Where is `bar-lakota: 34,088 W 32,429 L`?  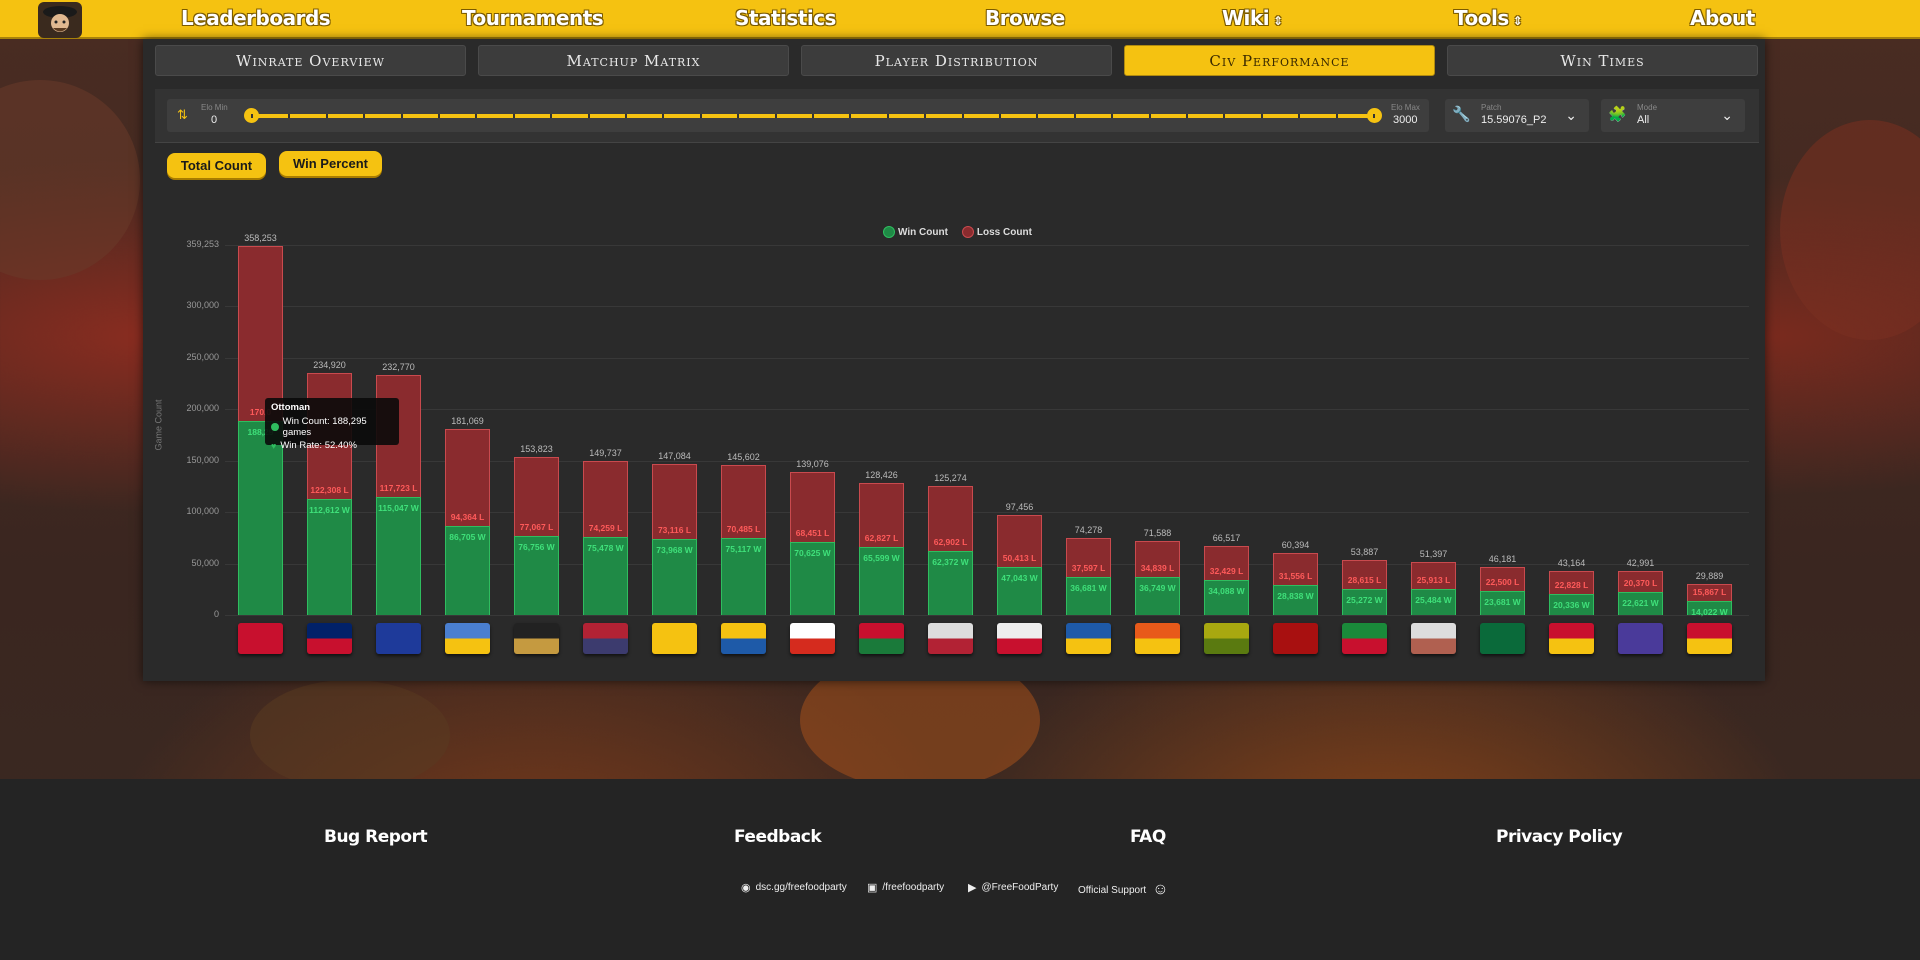 bar-lakota: 34,088 W 32,429 L is located at coordinates (1226, 580).